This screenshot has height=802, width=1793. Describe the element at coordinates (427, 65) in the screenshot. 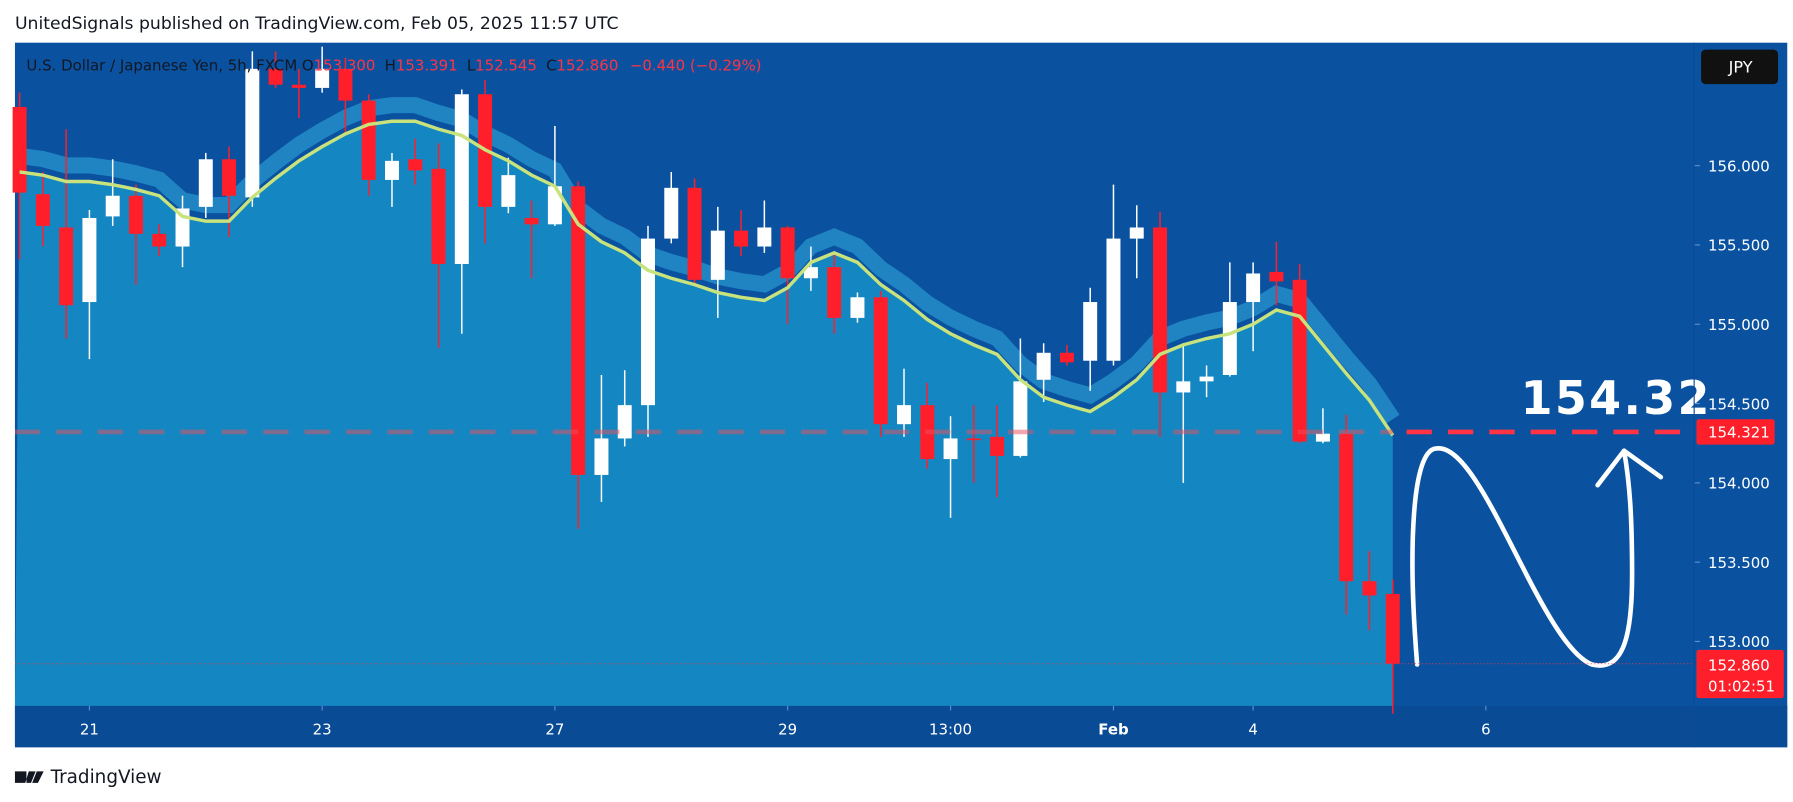

I see `ohlc-value: 153.391` at that location.